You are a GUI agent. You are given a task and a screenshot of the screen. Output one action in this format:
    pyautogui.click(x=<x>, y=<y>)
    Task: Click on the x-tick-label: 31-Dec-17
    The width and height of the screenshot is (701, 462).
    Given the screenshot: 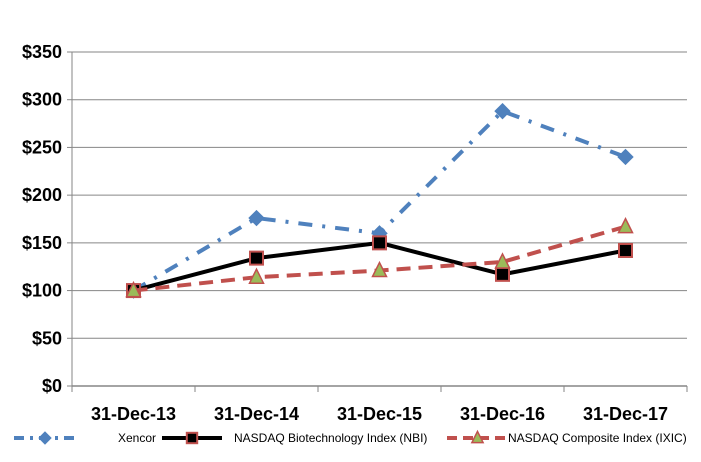 What is the action you would take?
    pyautogui.click(x=625, y=414)
    